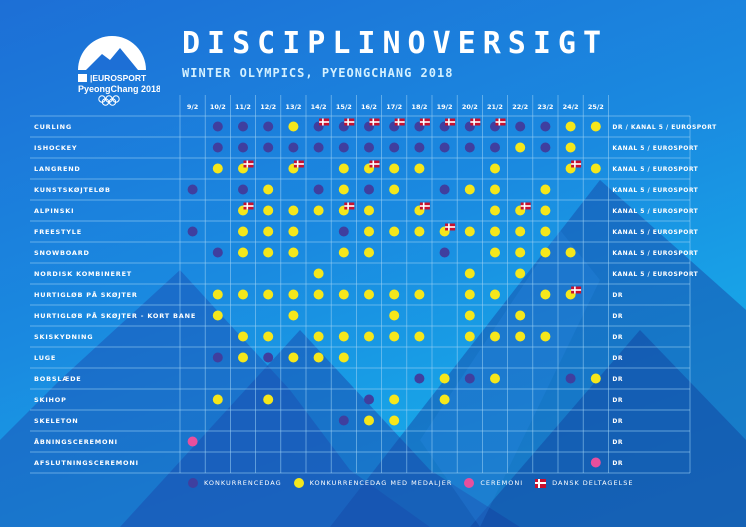  I want to click on date-header: 15/2, so click(344, 107).